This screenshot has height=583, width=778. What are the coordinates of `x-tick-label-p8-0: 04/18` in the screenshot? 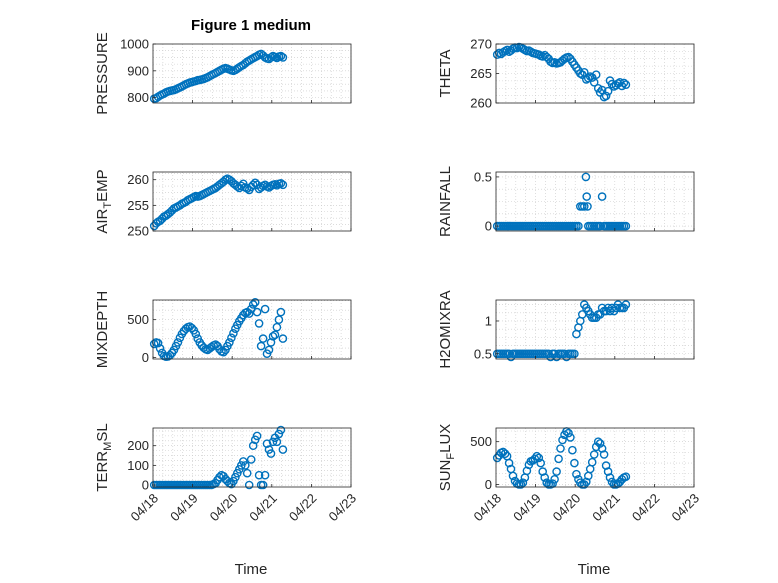 It's located at (488, 508).